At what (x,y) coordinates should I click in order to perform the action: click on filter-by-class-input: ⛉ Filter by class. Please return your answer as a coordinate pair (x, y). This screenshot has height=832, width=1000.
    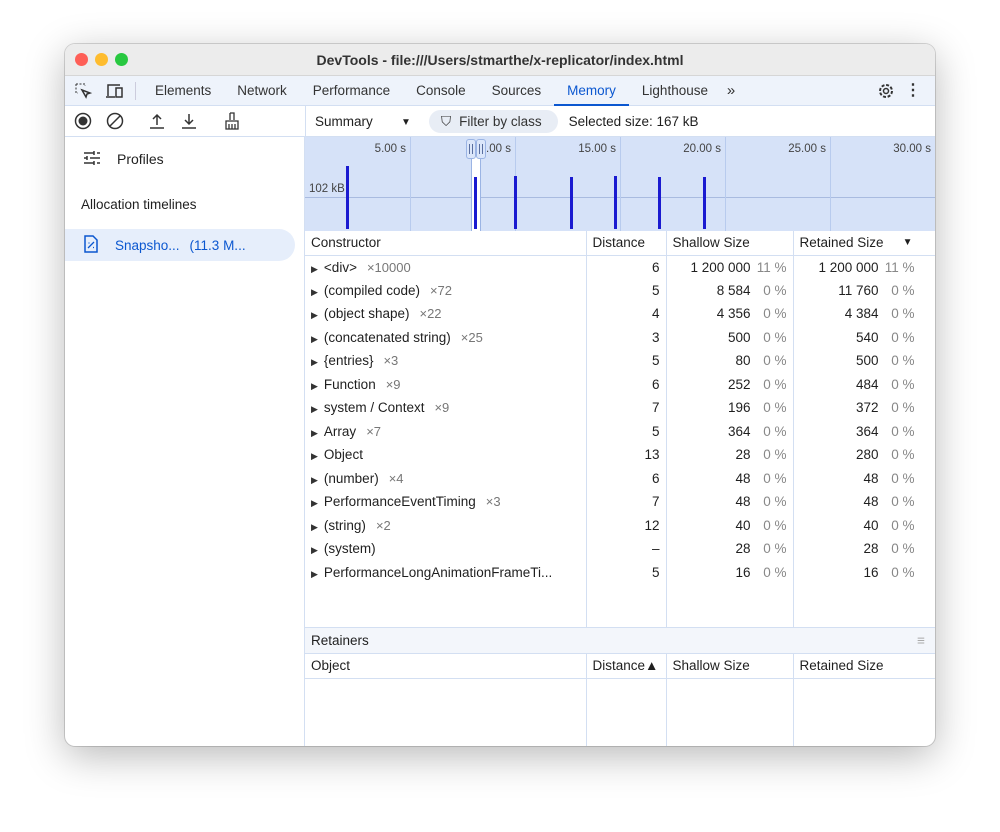
    Looking at the image, I should click on (493, 121).